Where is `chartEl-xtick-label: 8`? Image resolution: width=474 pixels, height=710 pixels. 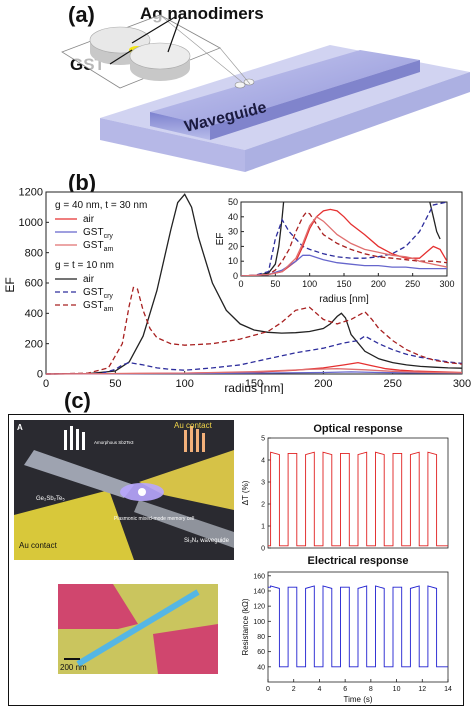
chartEl-xtick-label: 8 is located at coordinates (371, 689).